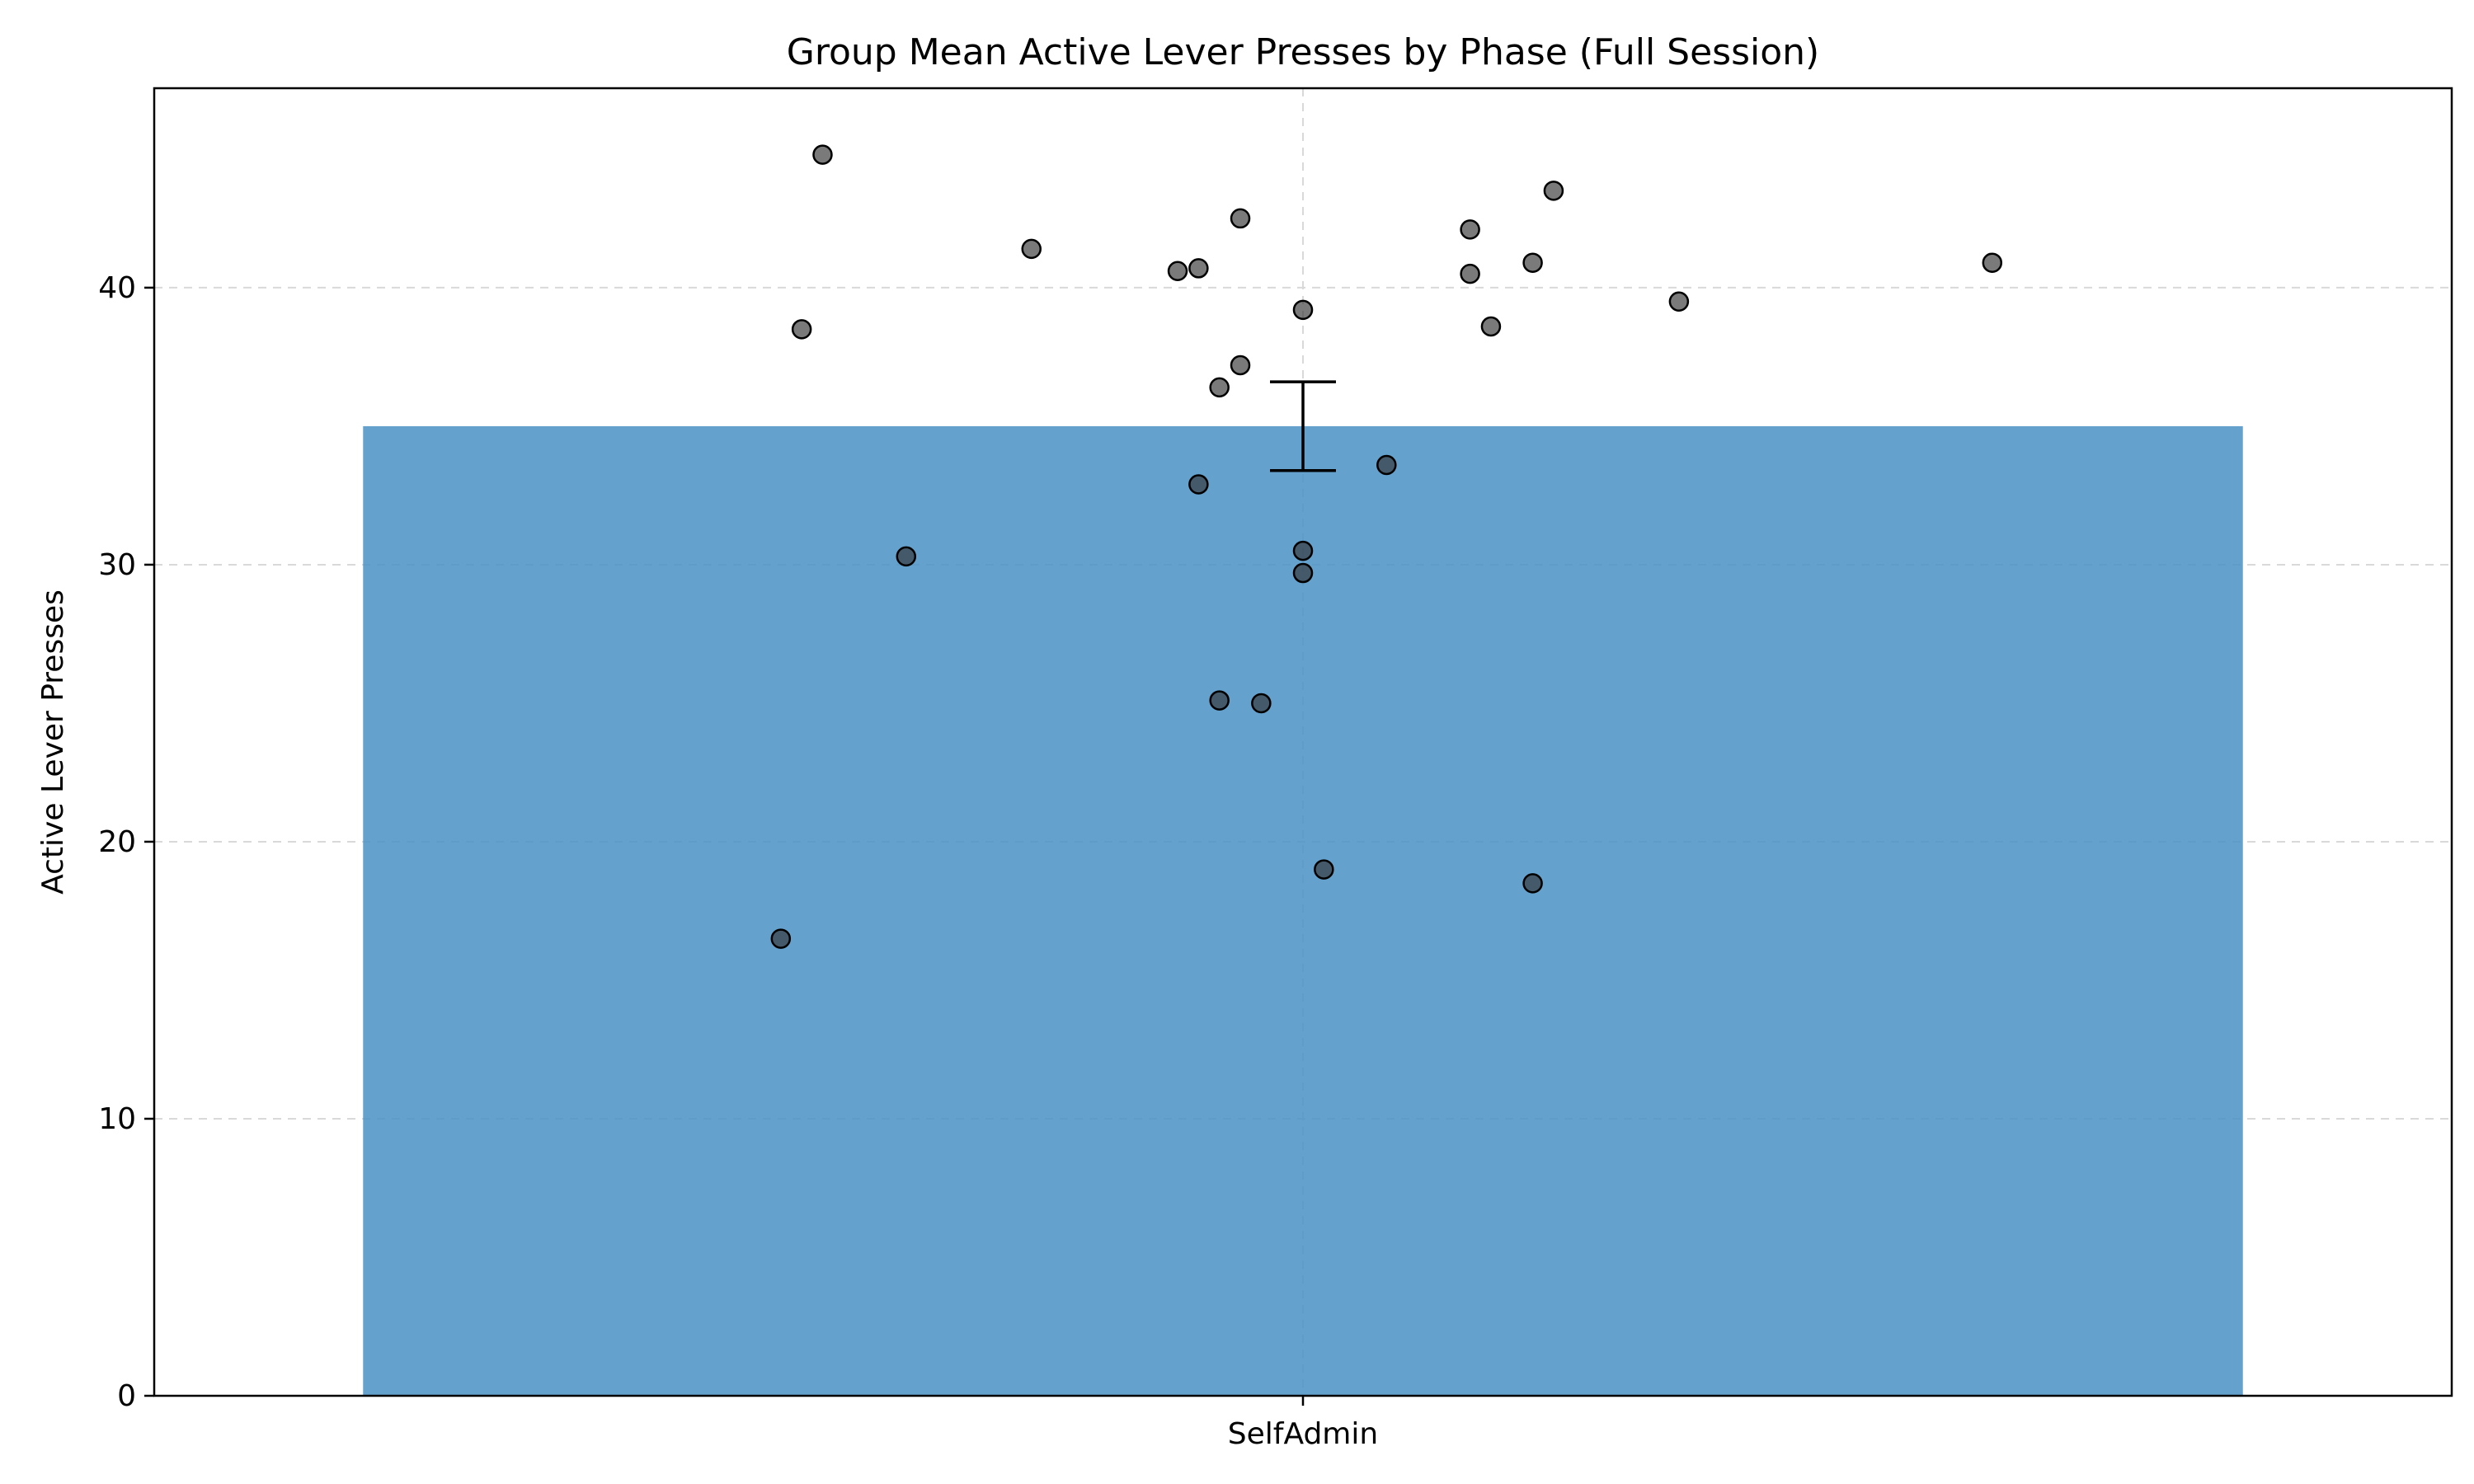 This screenshot has width=2474, height=1484. I want to click on x-axis-ticks: SelfAdmin, so click(1303, 1423).